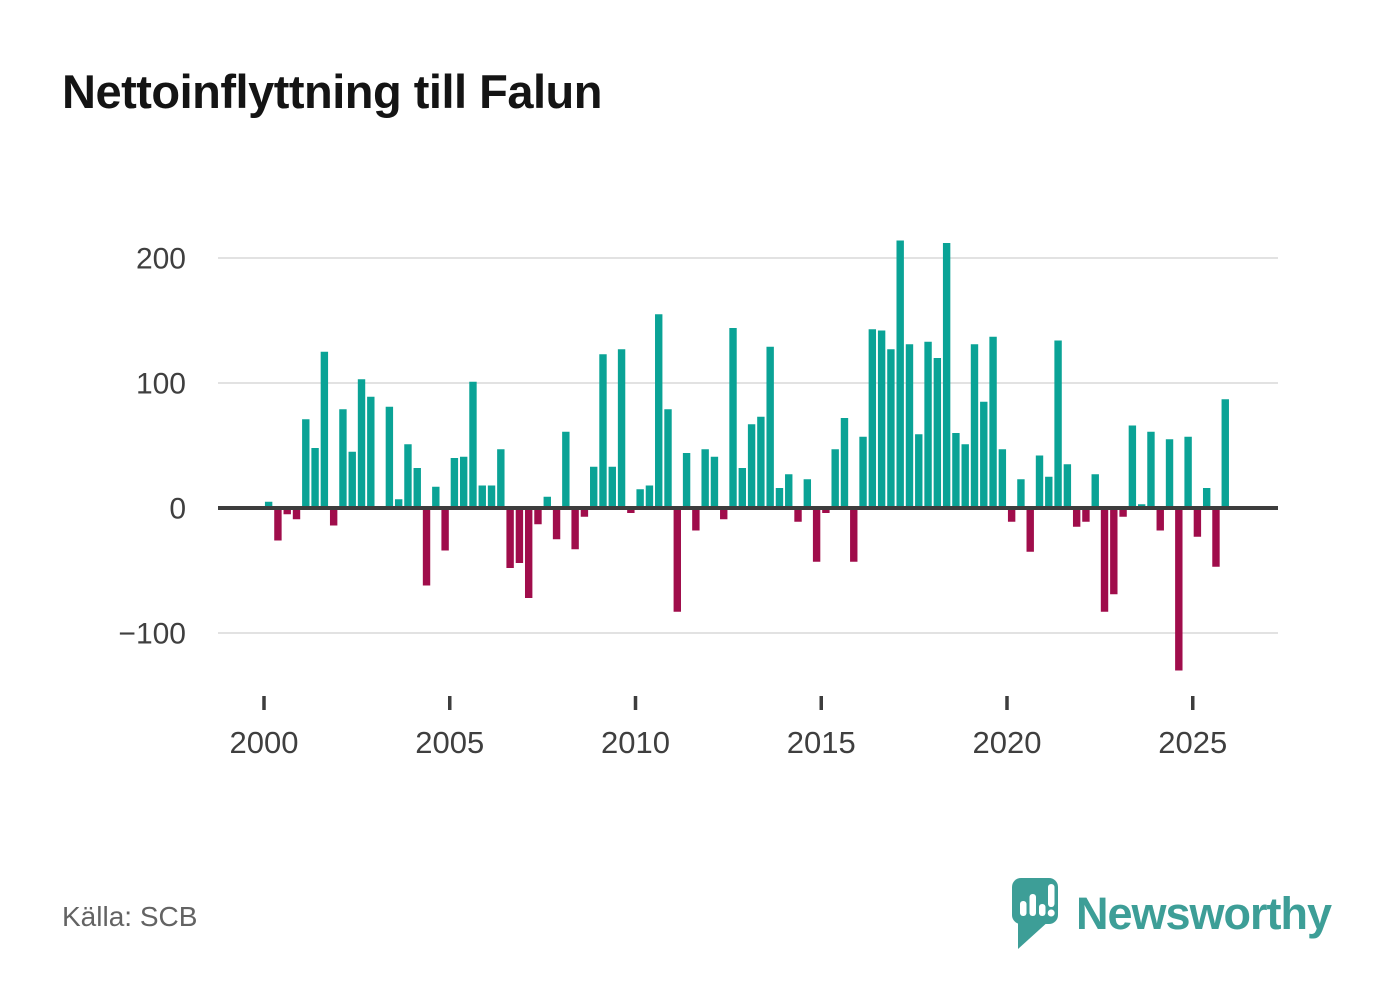 Image resolution: width=1382 pixels, height=999 pixels. Describe the element at coordinates (821, 742) in the screenshot. I see `x-tick-label: 2015` at that location.